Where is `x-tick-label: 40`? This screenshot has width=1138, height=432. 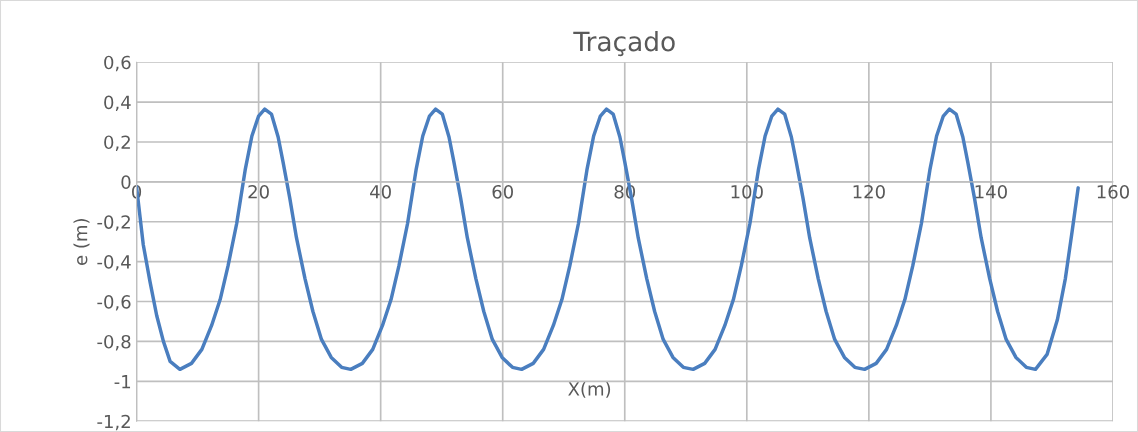 x-tick-label: 40 is located at coordinates (380, 191).